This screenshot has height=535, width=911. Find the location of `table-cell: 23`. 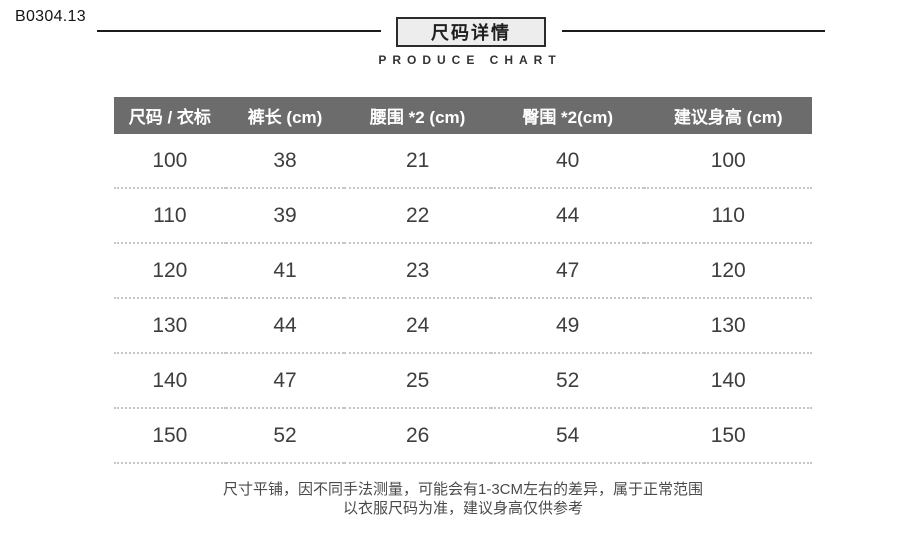

table-cell: 23 is located at coordinates (417, 271).